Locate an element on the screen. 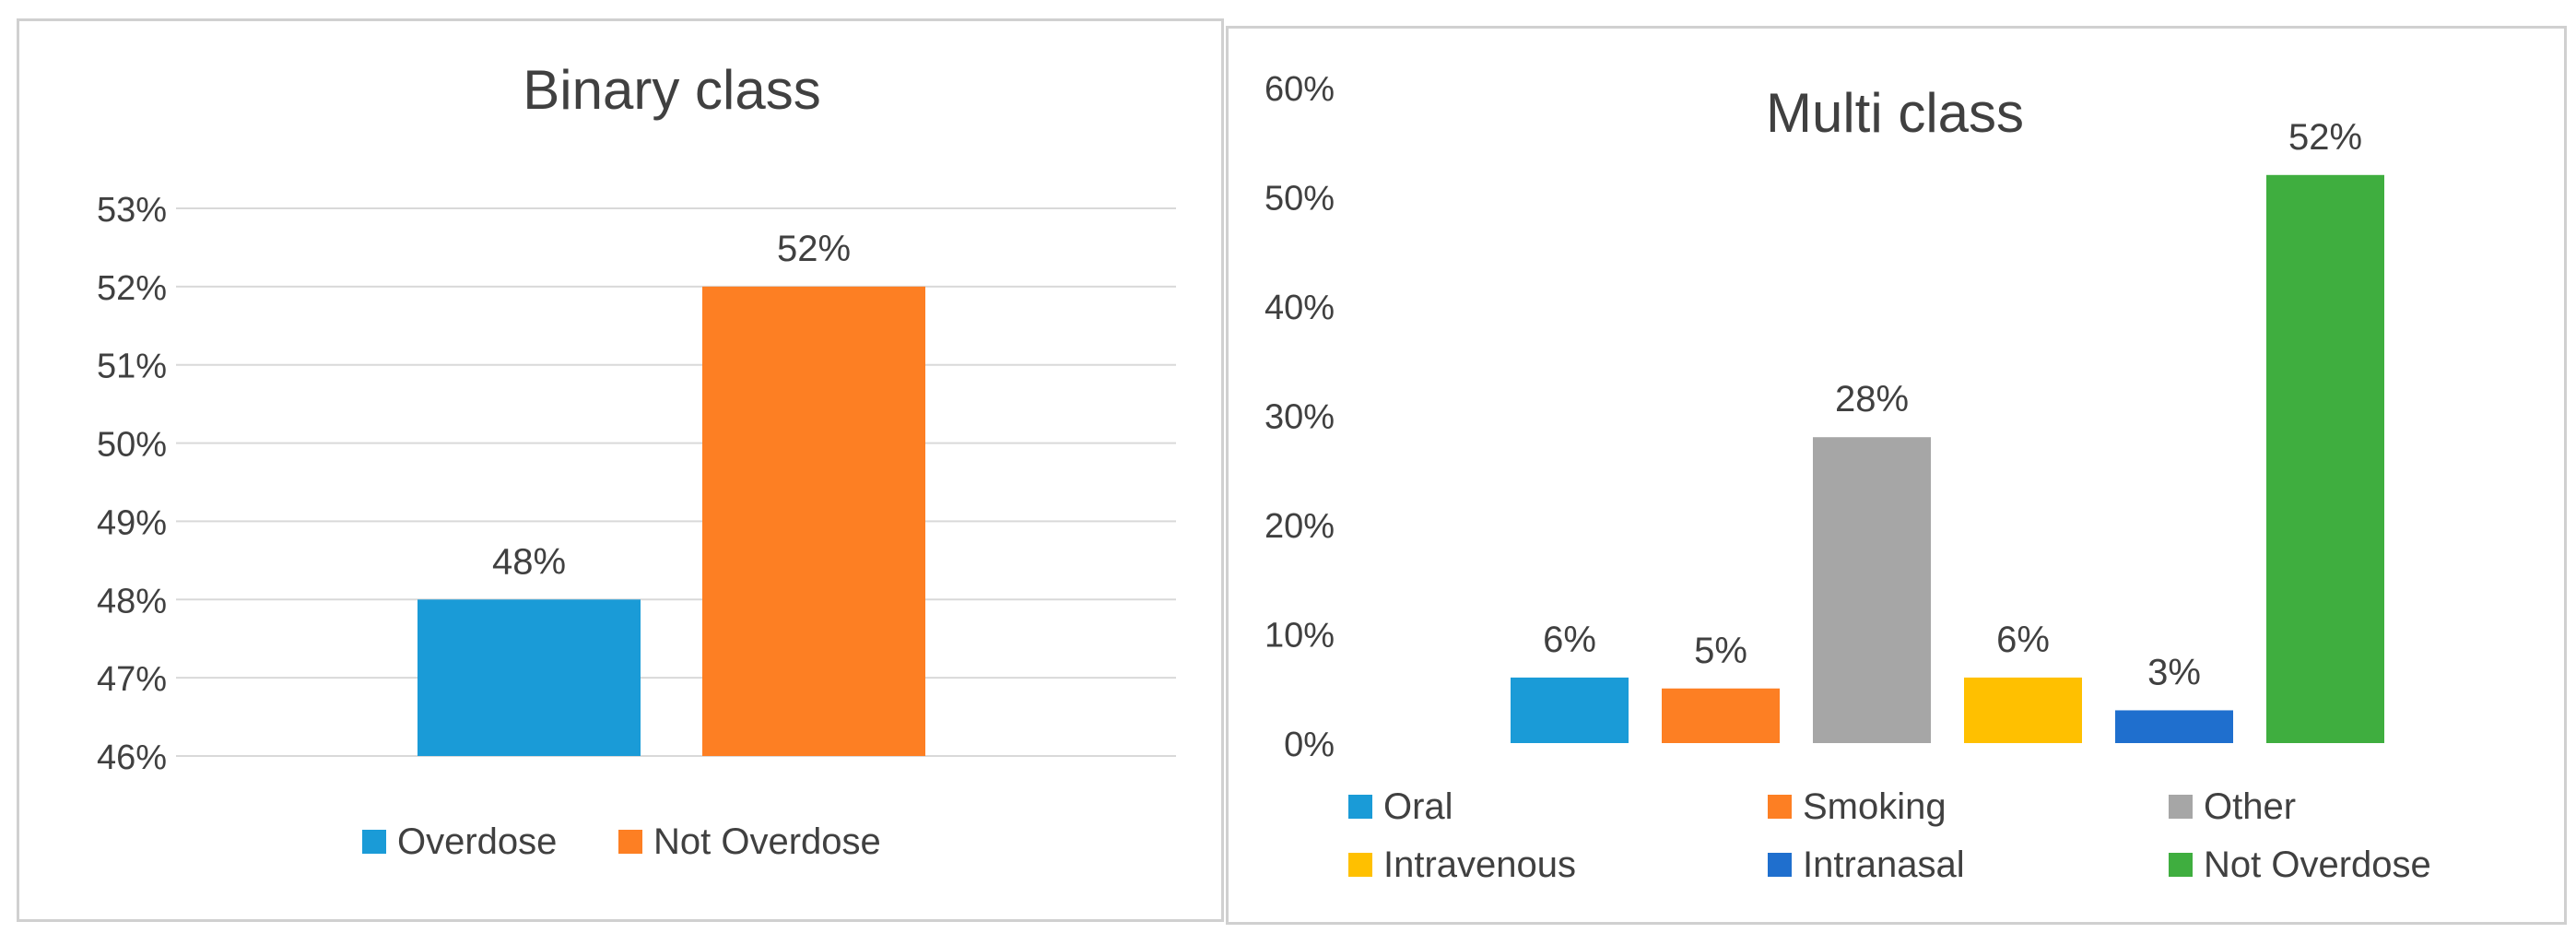 The width and height of the screenshot is (2576, 945). chart-title: Binary class is located at coordinates (672, 90).